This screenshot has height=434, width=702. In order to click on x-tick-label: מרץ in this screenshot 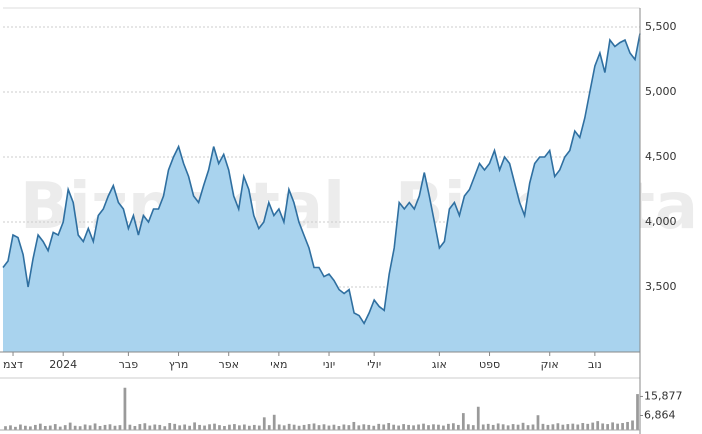, I will do `click(179, 364)`.